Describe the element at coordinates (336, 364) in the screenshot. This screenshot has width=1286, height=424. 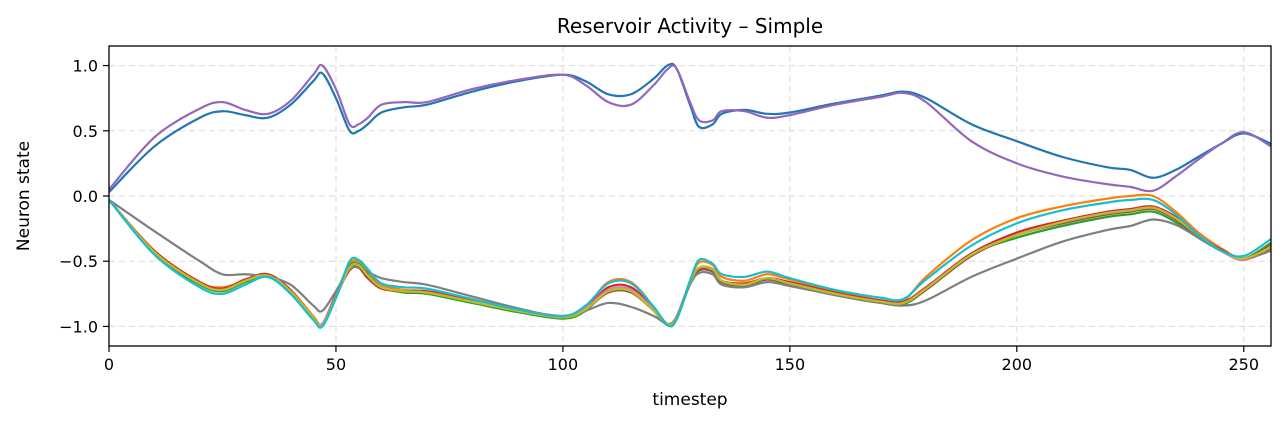
I see `x-tick-label: 50` at that location.